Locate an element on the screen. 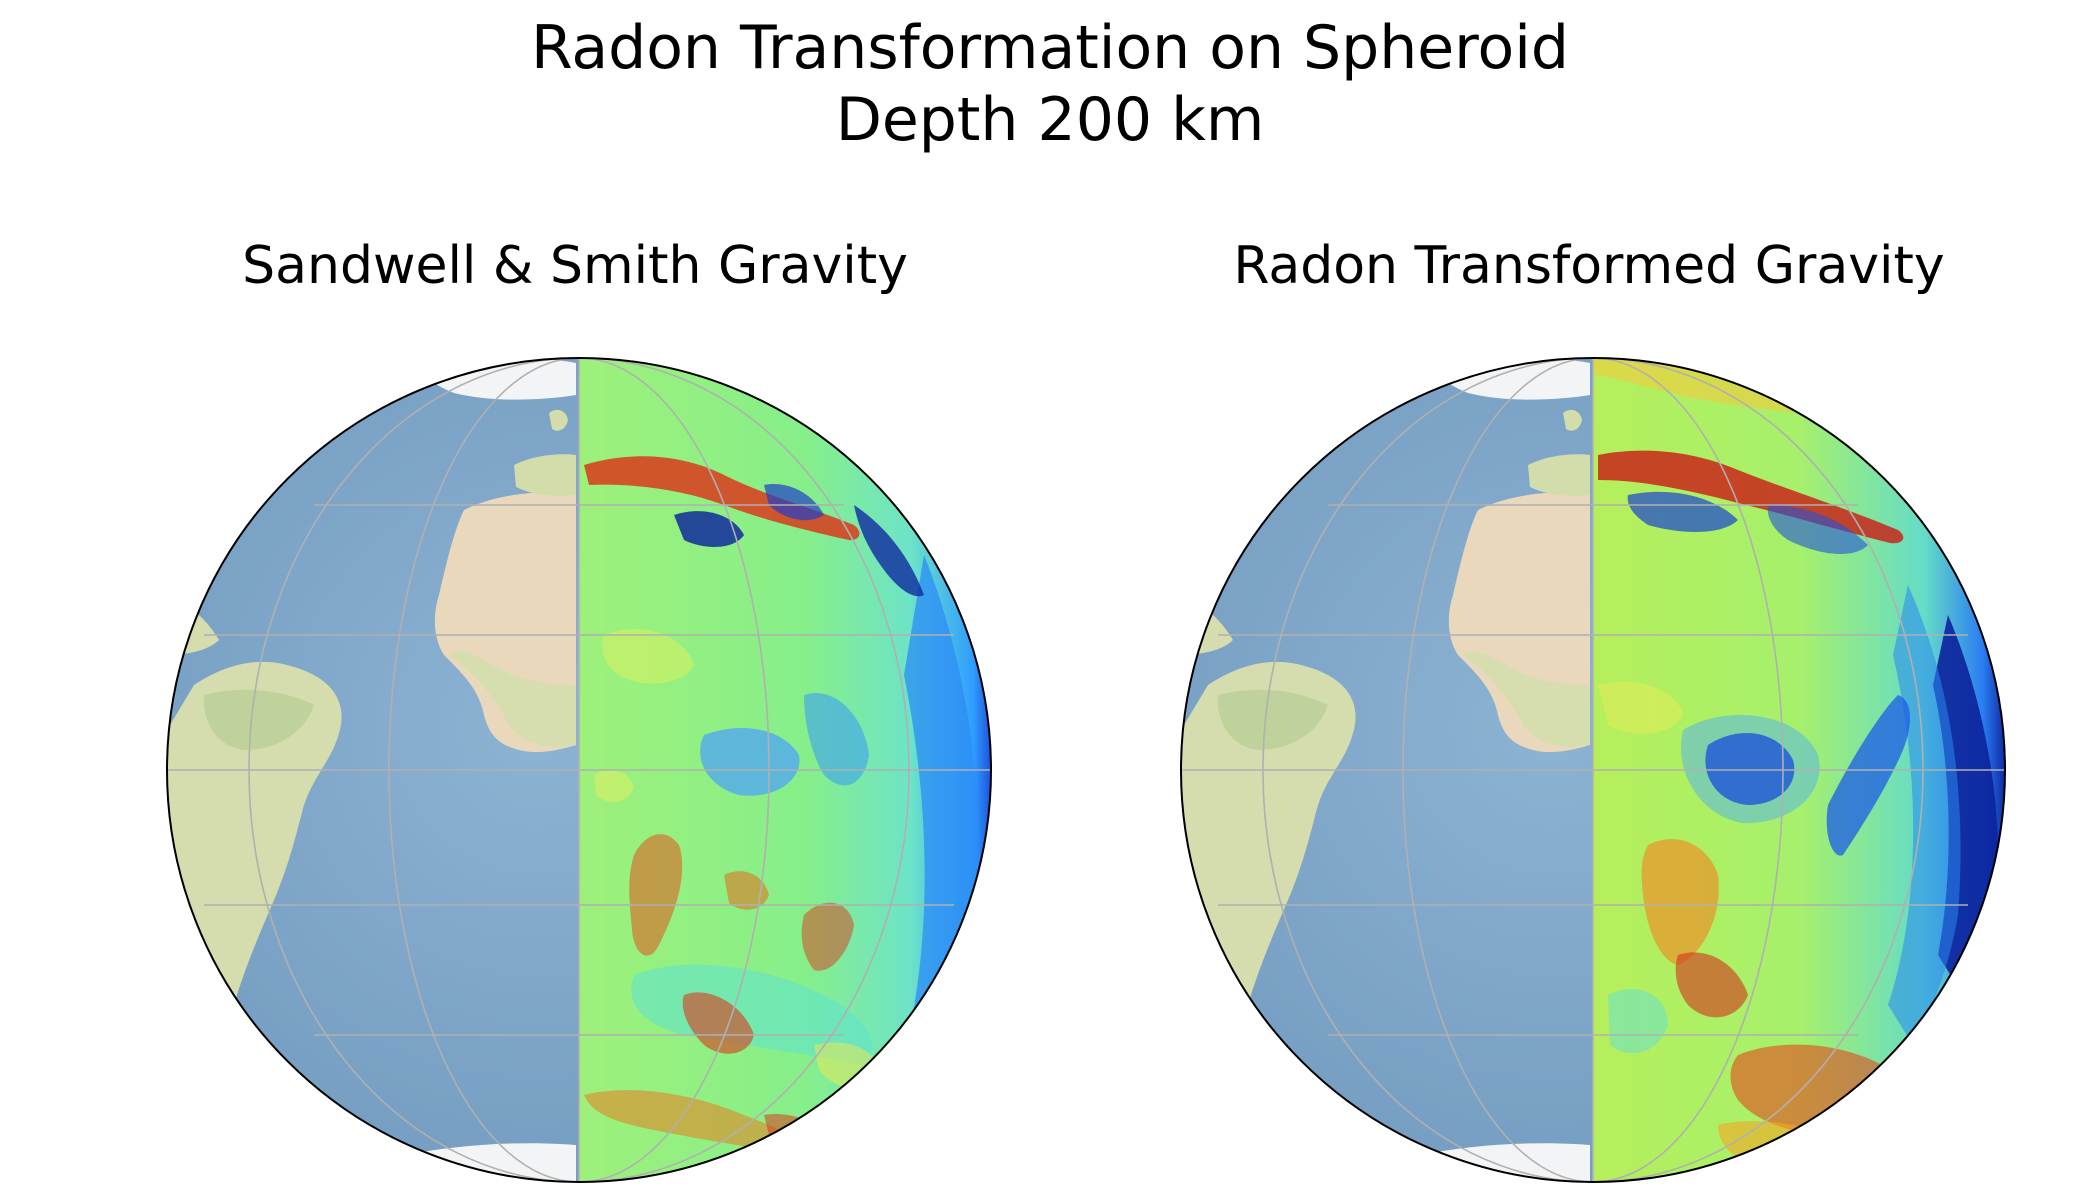  east-rim-blue-halo is located at coordinates (1924, 815).